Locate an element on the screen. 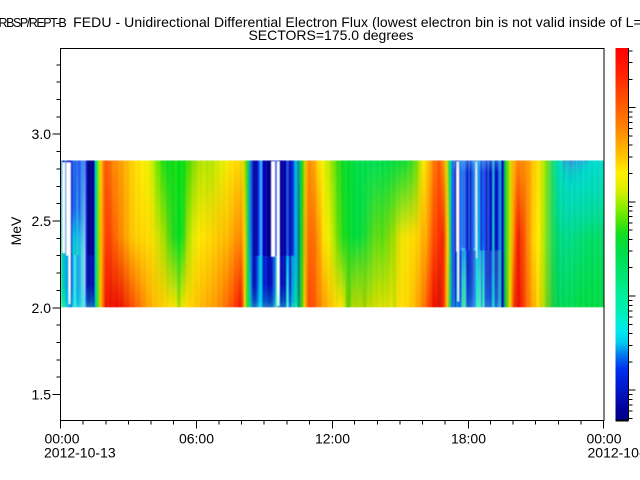 This screenshot has width=640, height=480. svg-text: SECTORS=175.0 degrees is located at coordinates (330, 35).